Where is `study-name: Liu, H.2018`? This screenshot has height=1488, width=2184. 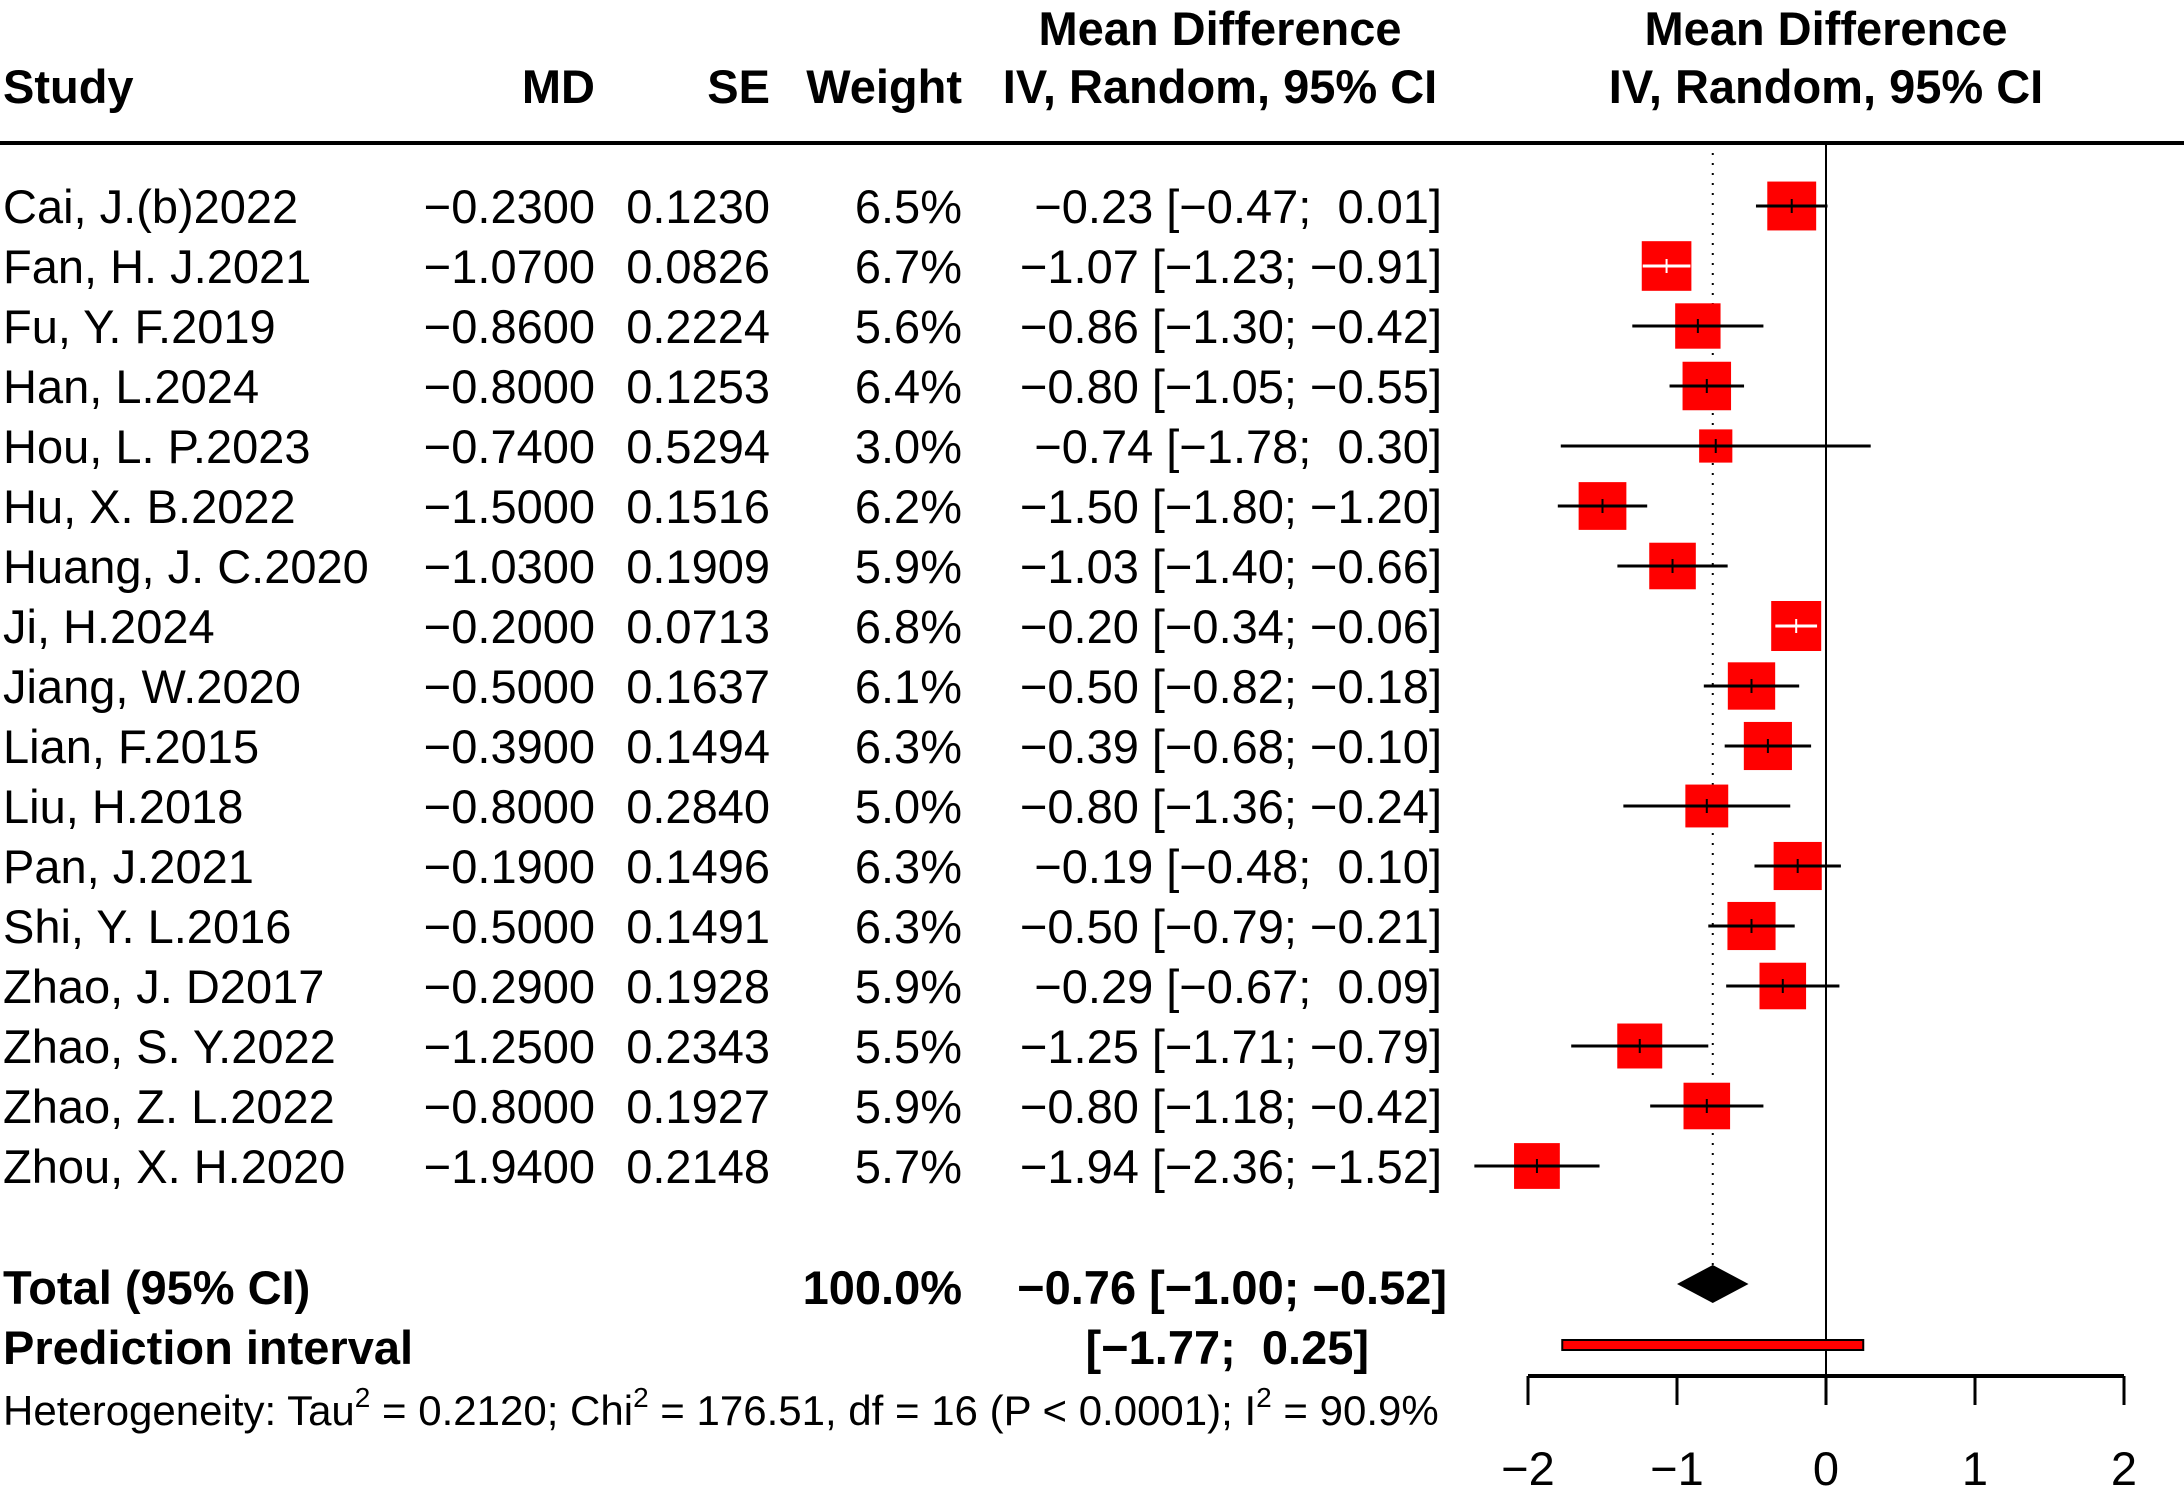 study-name: Liu, H.2018 is located at coordinates (123, 806).